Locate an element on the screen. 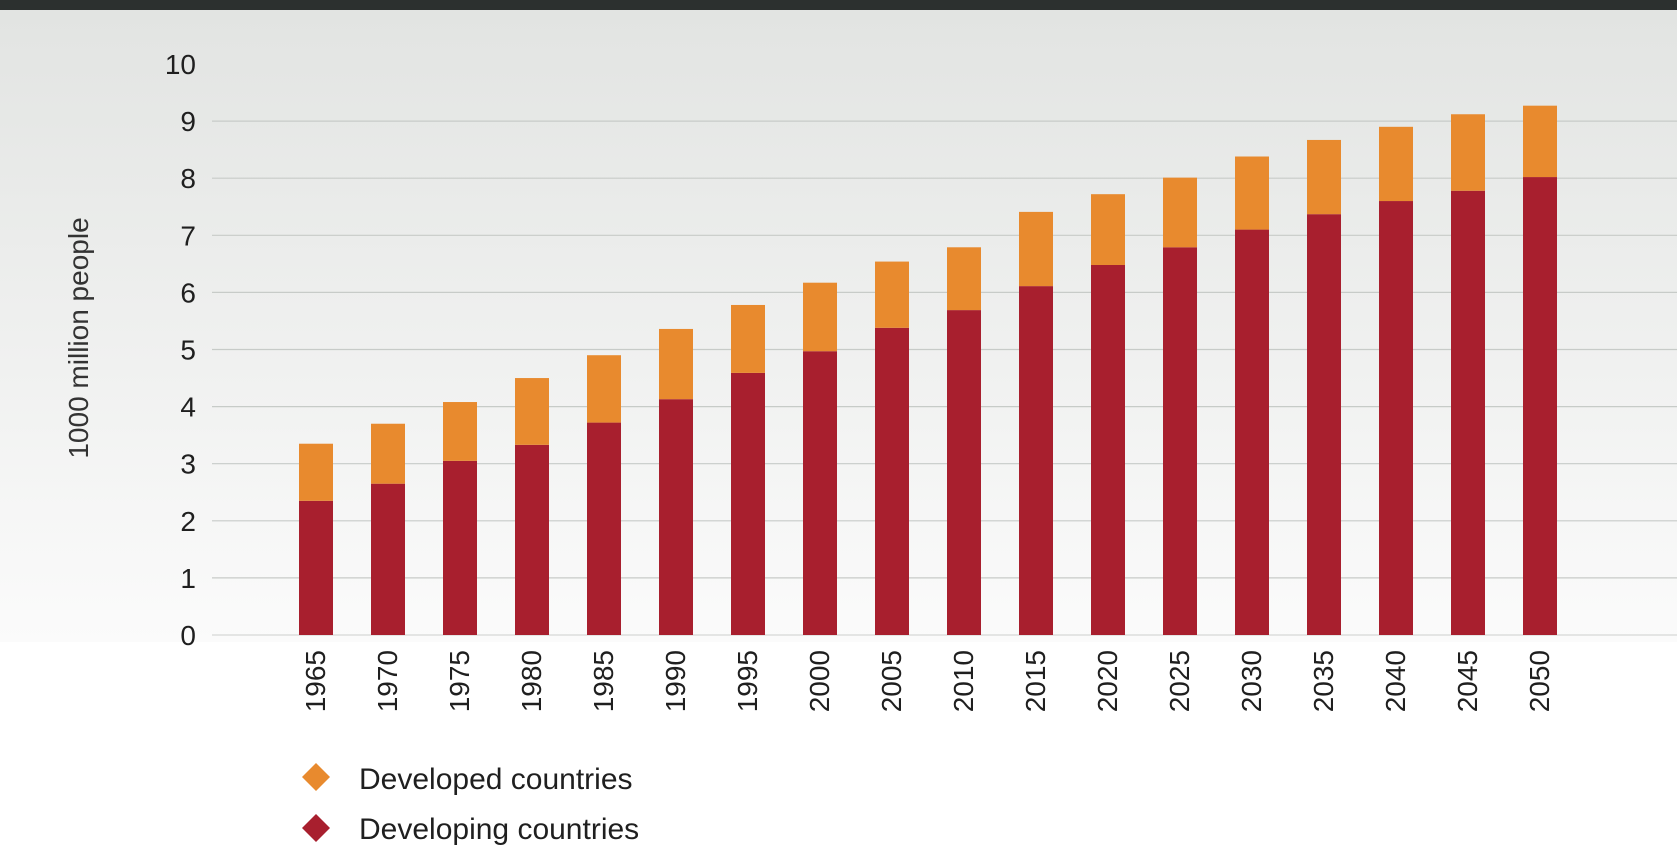  bar-developing-countries-2050 is located at coordinates (1540, 406).